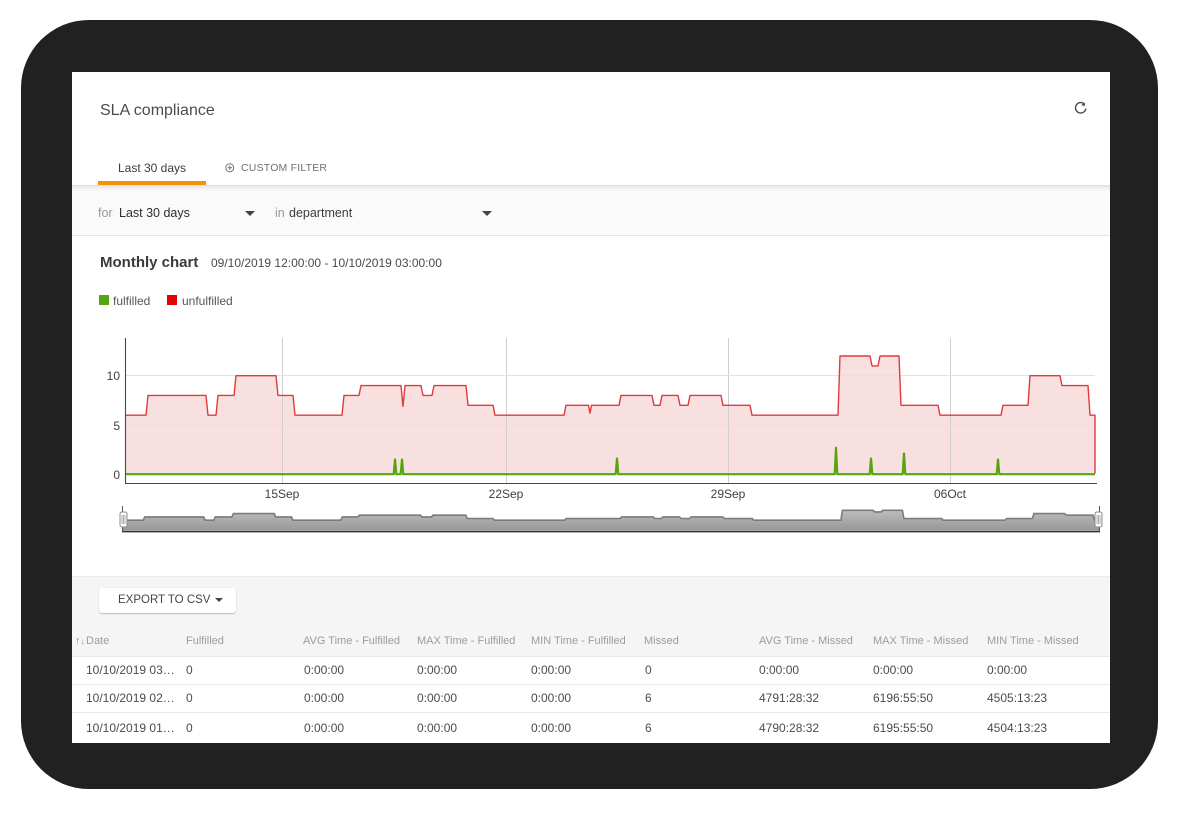 This screenshot has height=814, width=1182. Describe the element at coordinates (114, 376) in the screenshot. I see `svg-text: 10` at that location.